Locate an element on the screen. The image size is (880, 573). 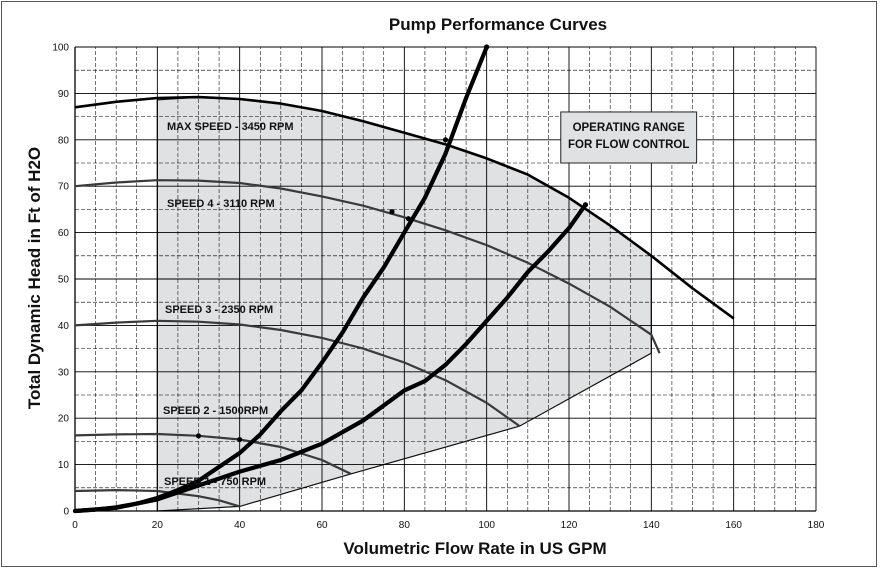
y-tick-label: 60 is located at coordinates (64, 233).